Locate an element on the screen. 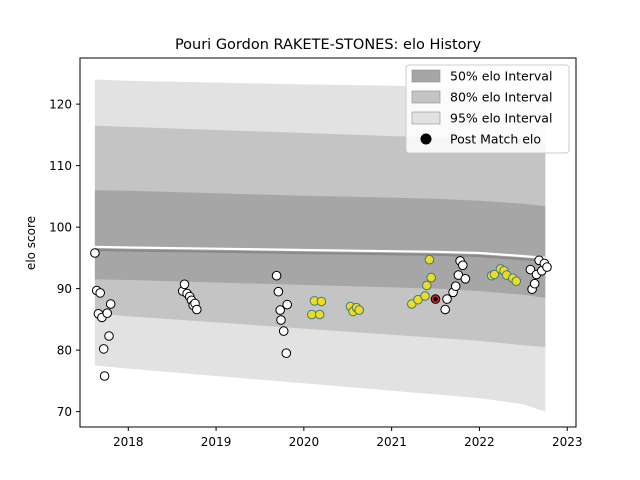 Image resolution: width=640 pixels, height=480 pixels. mean-highlight-line is located at coordinates (320, 252).